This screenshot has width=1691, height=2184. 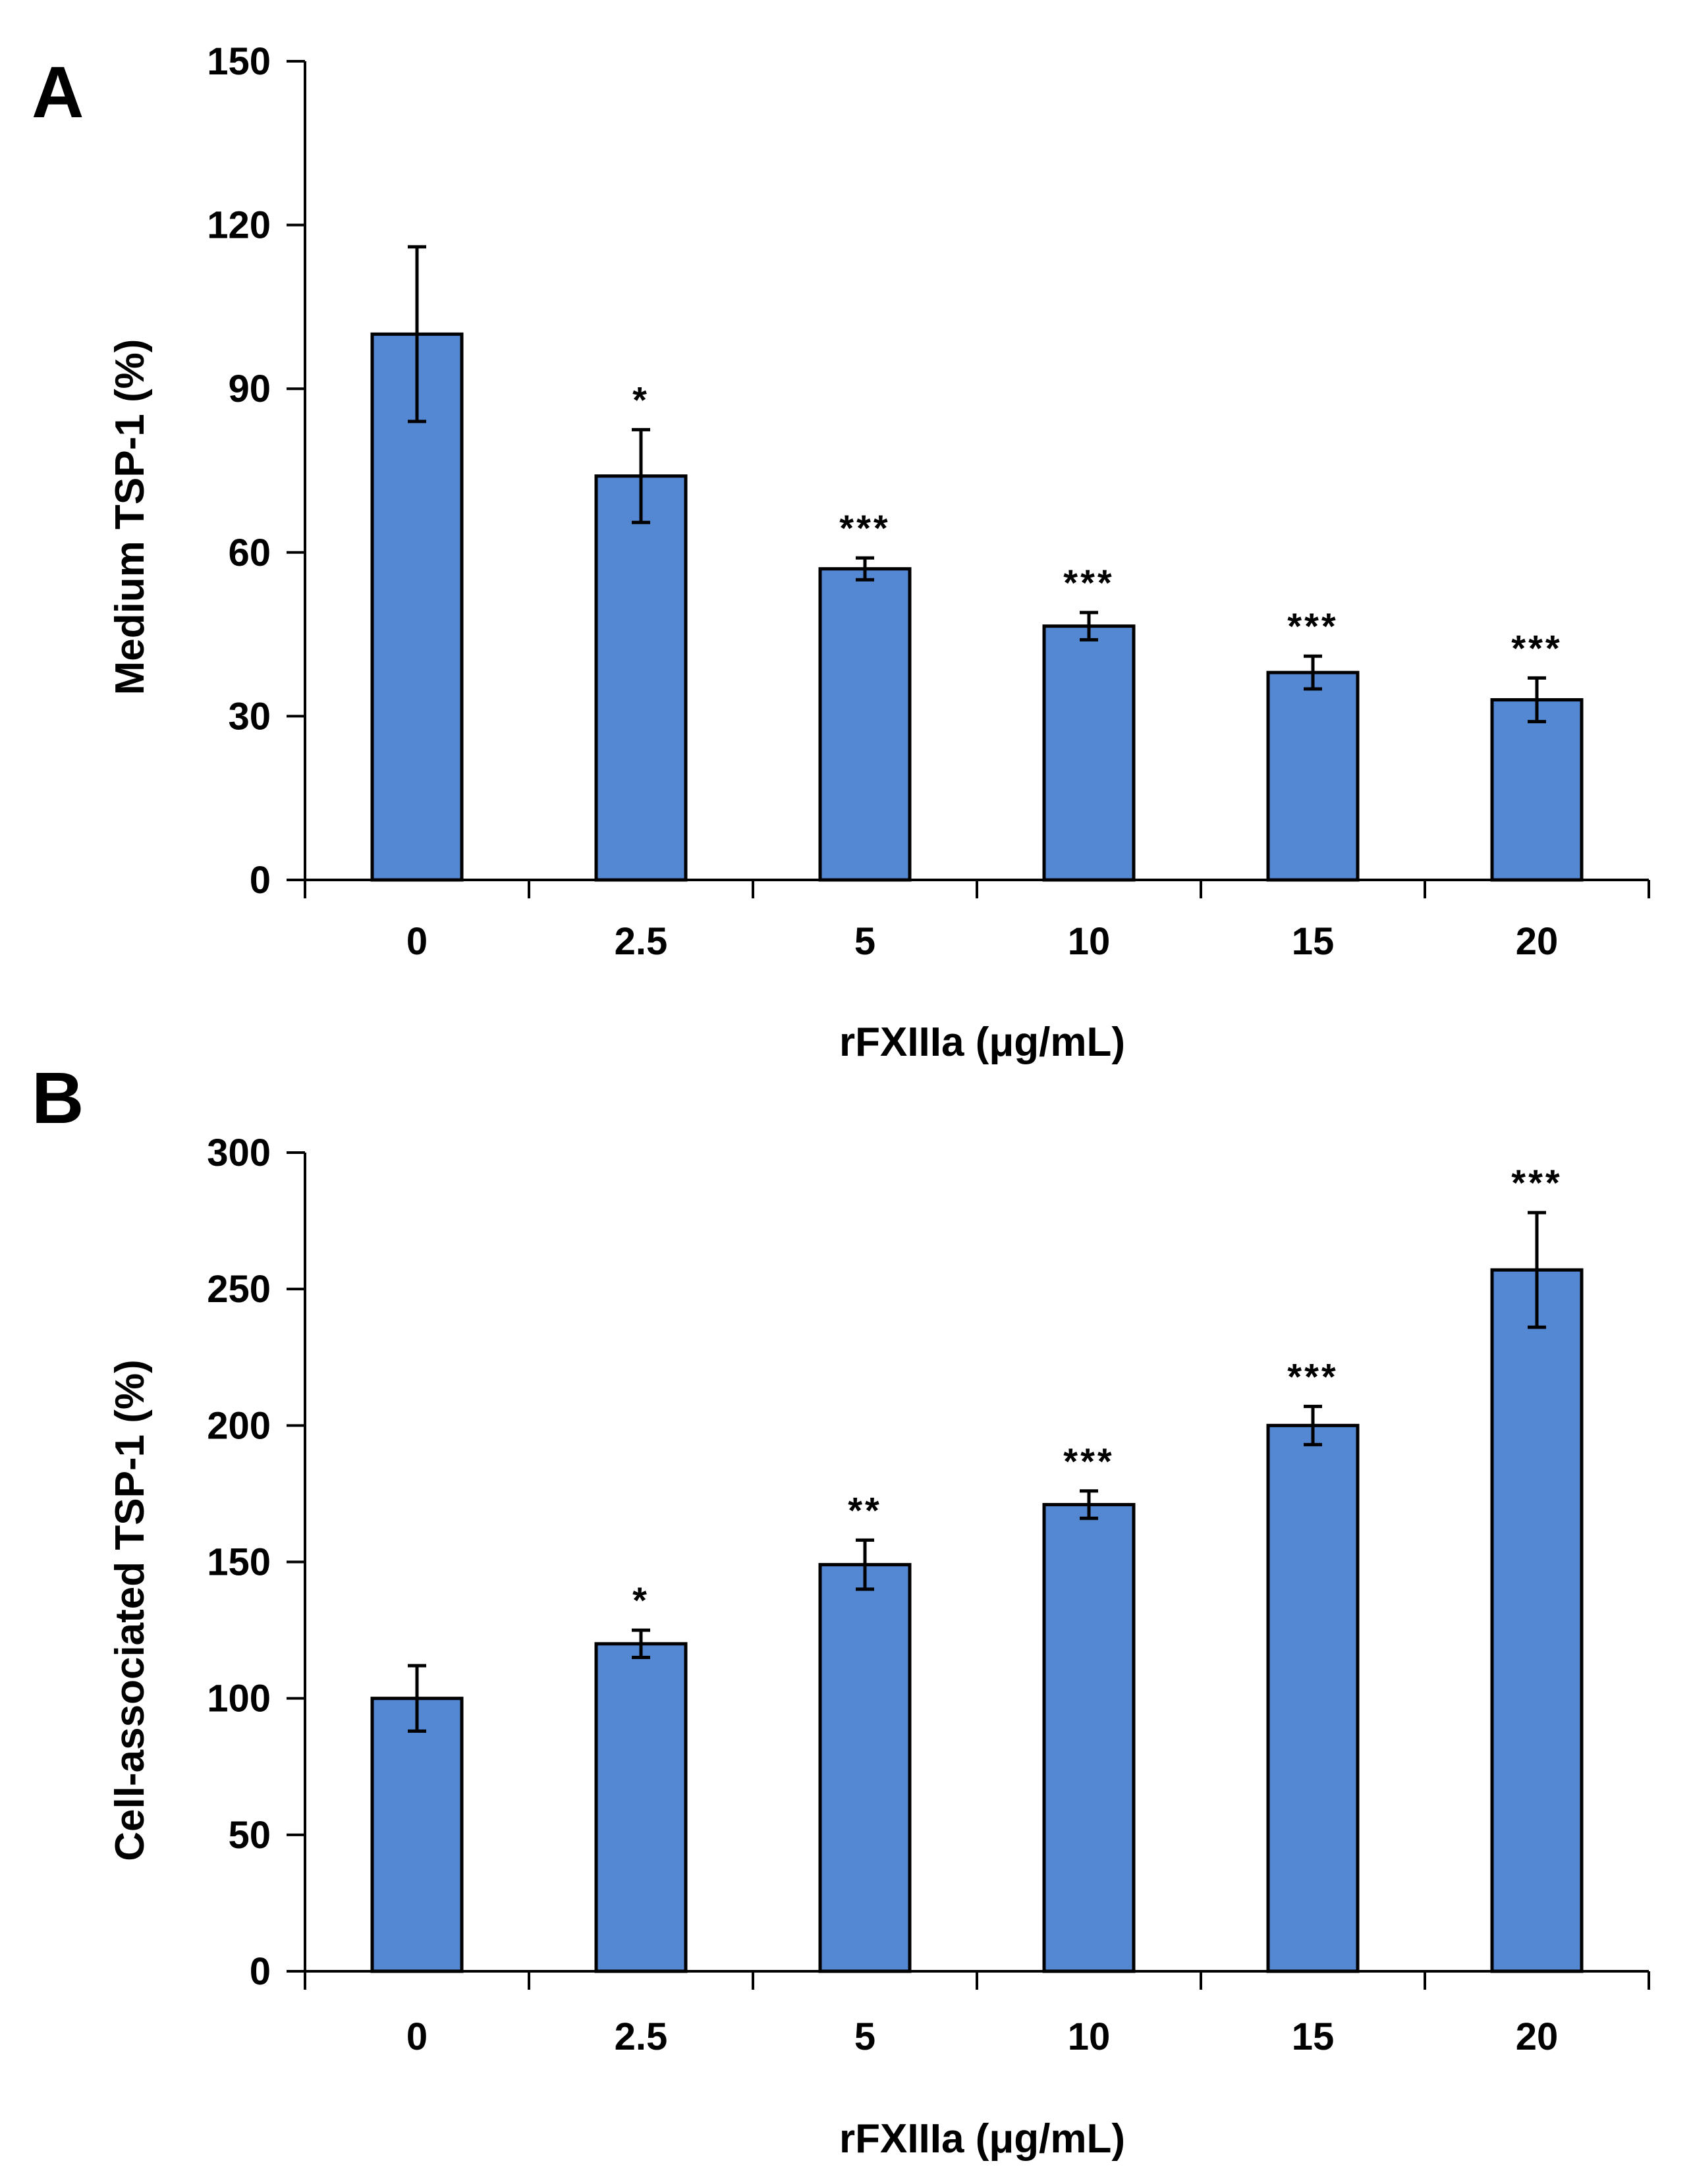 What do you see at coordinates (249, 553) in the screenshot?
I see `panel-a-y-tick-label: 60` at bounding box center [249, 553].